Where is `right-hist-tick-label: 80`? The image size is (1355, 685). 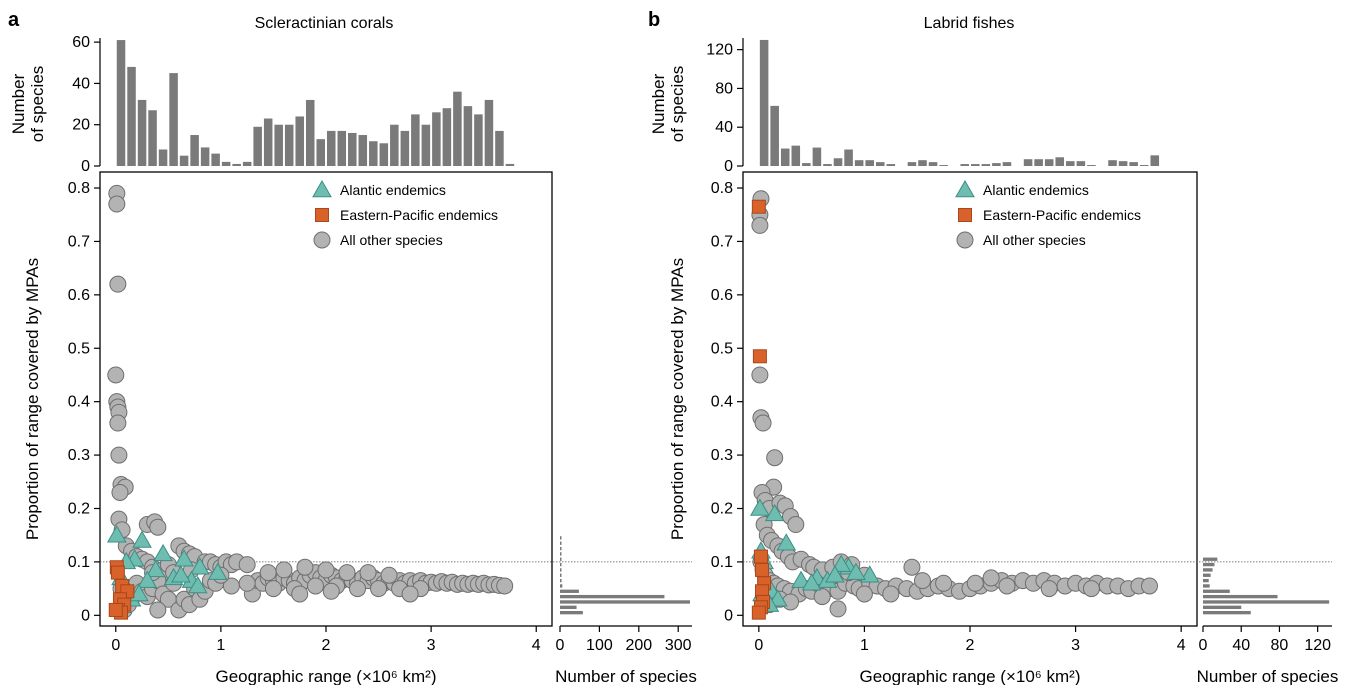
right-hist-tick-label: 80 is located at coordinates (1280, 645).